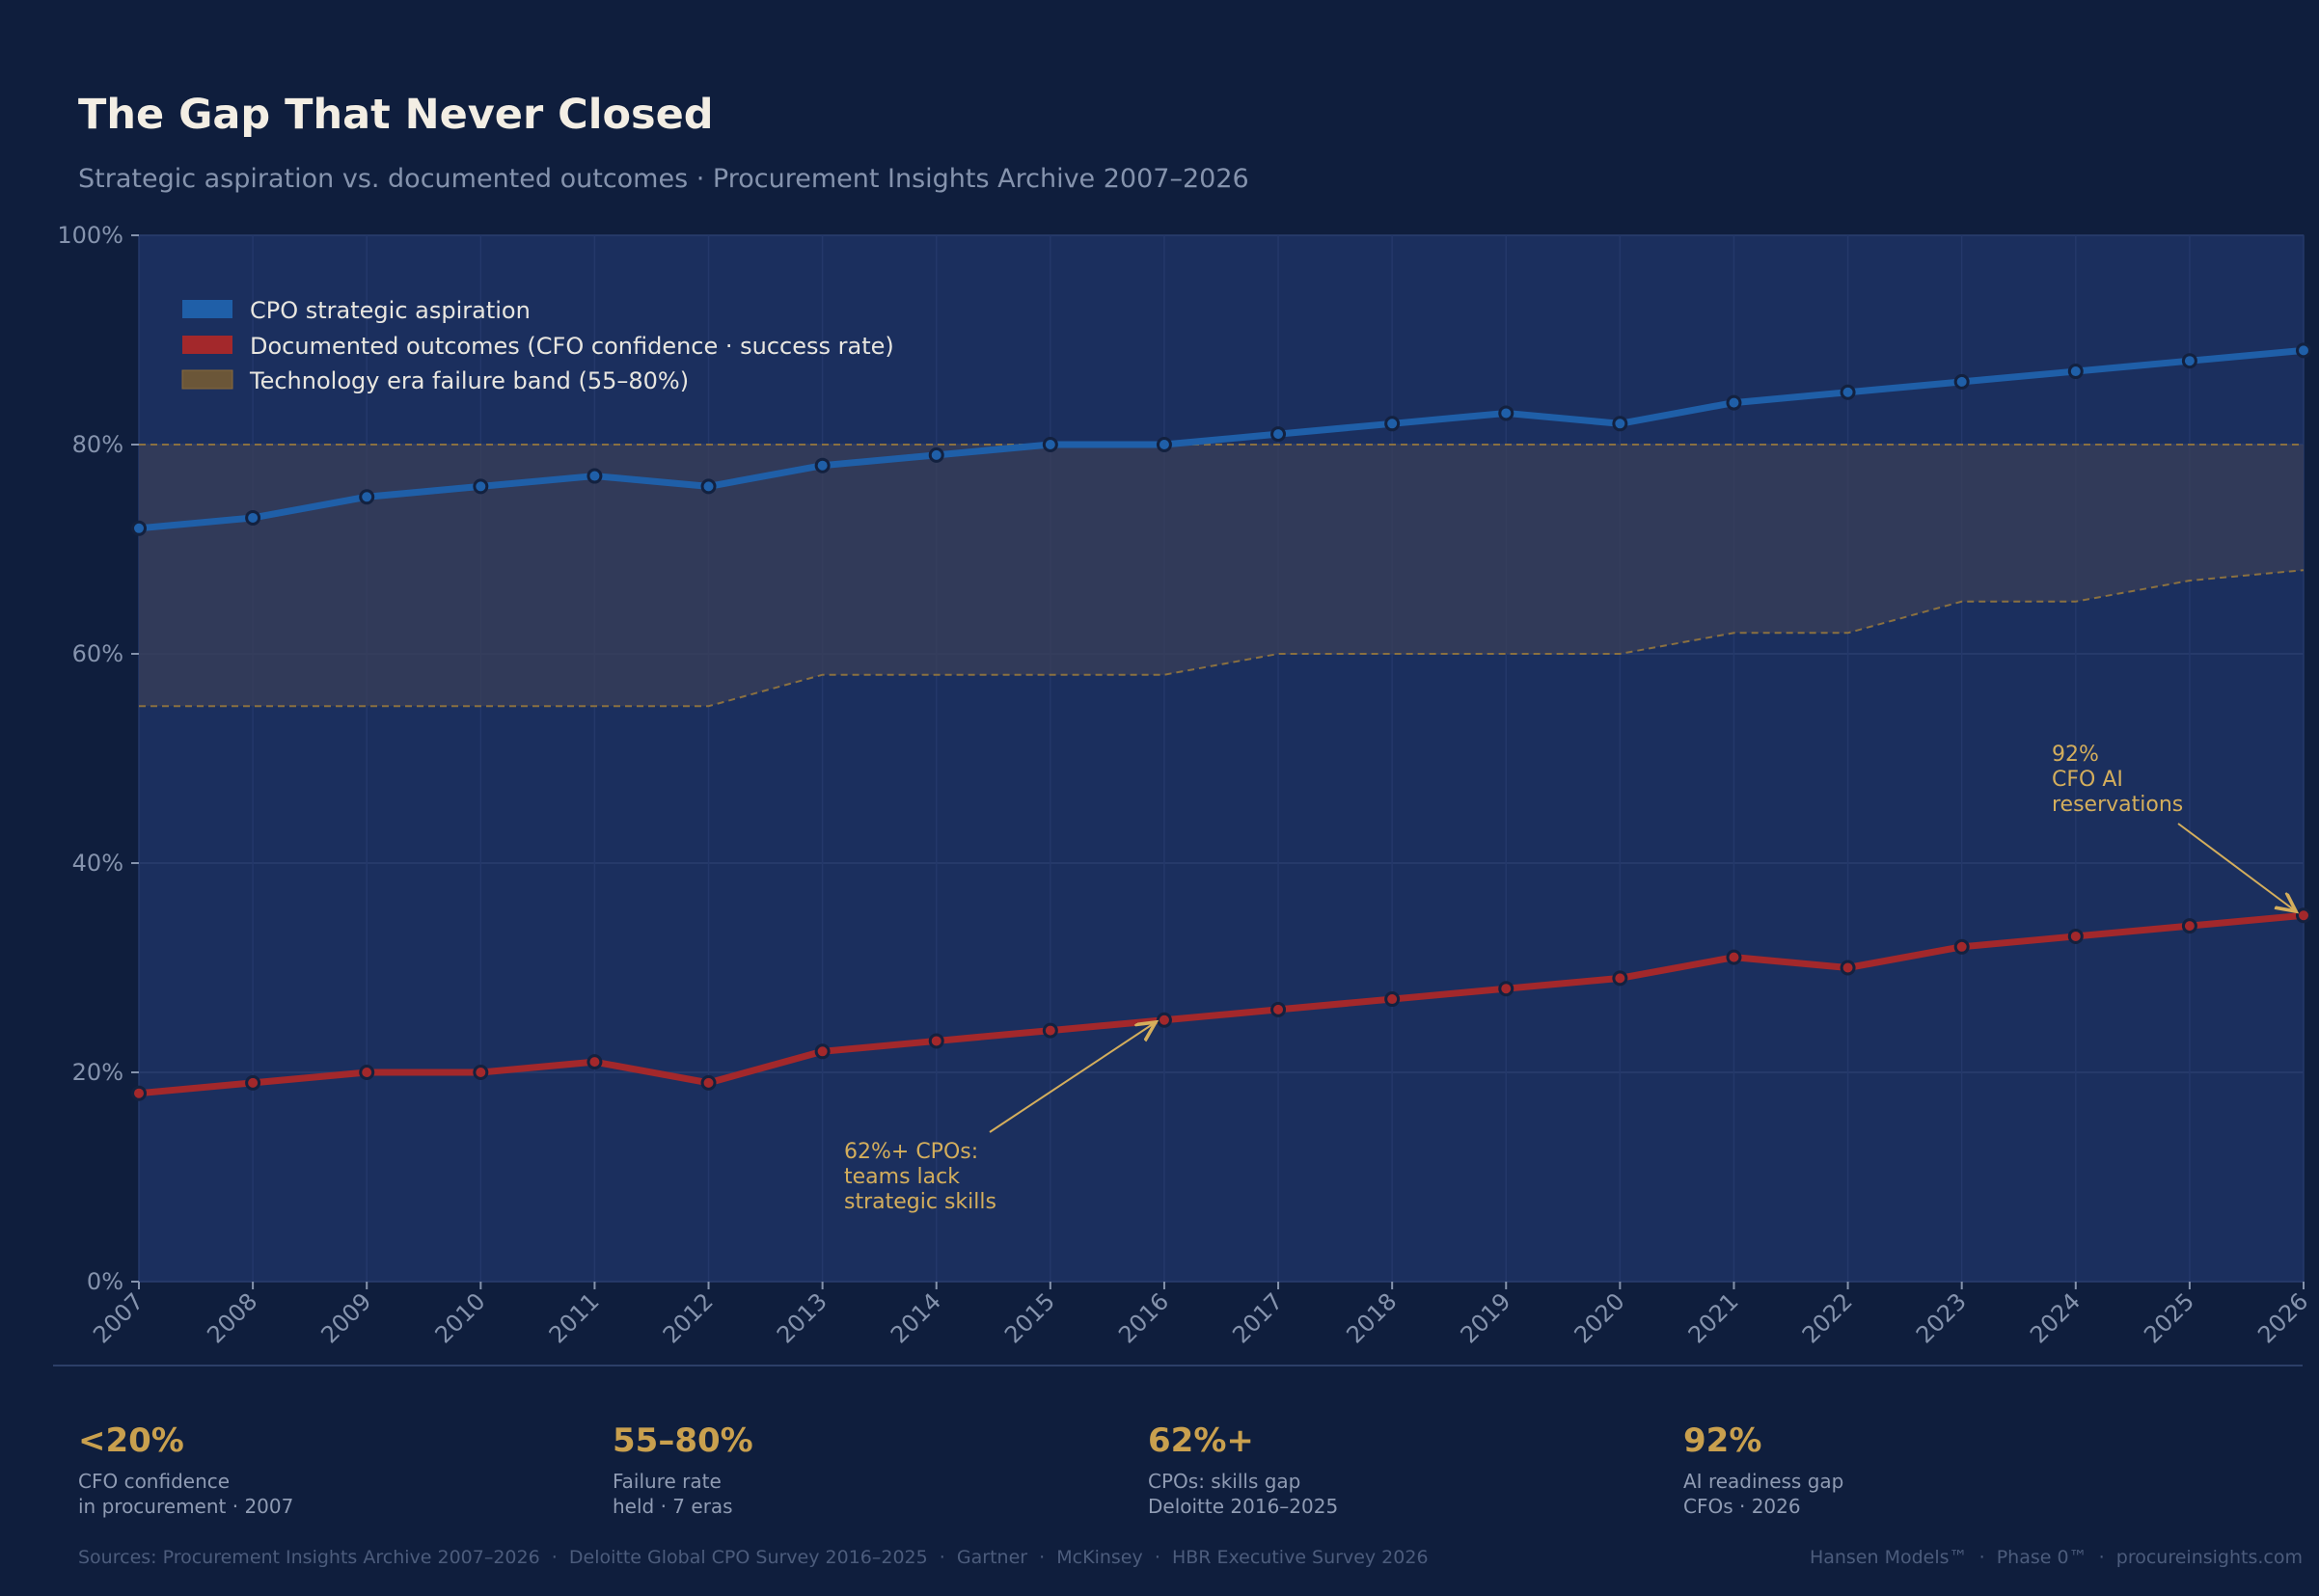 This screenshot has height=1596, width=2319. I want to click on x-tick-label: 2007, so click(118, 1317).